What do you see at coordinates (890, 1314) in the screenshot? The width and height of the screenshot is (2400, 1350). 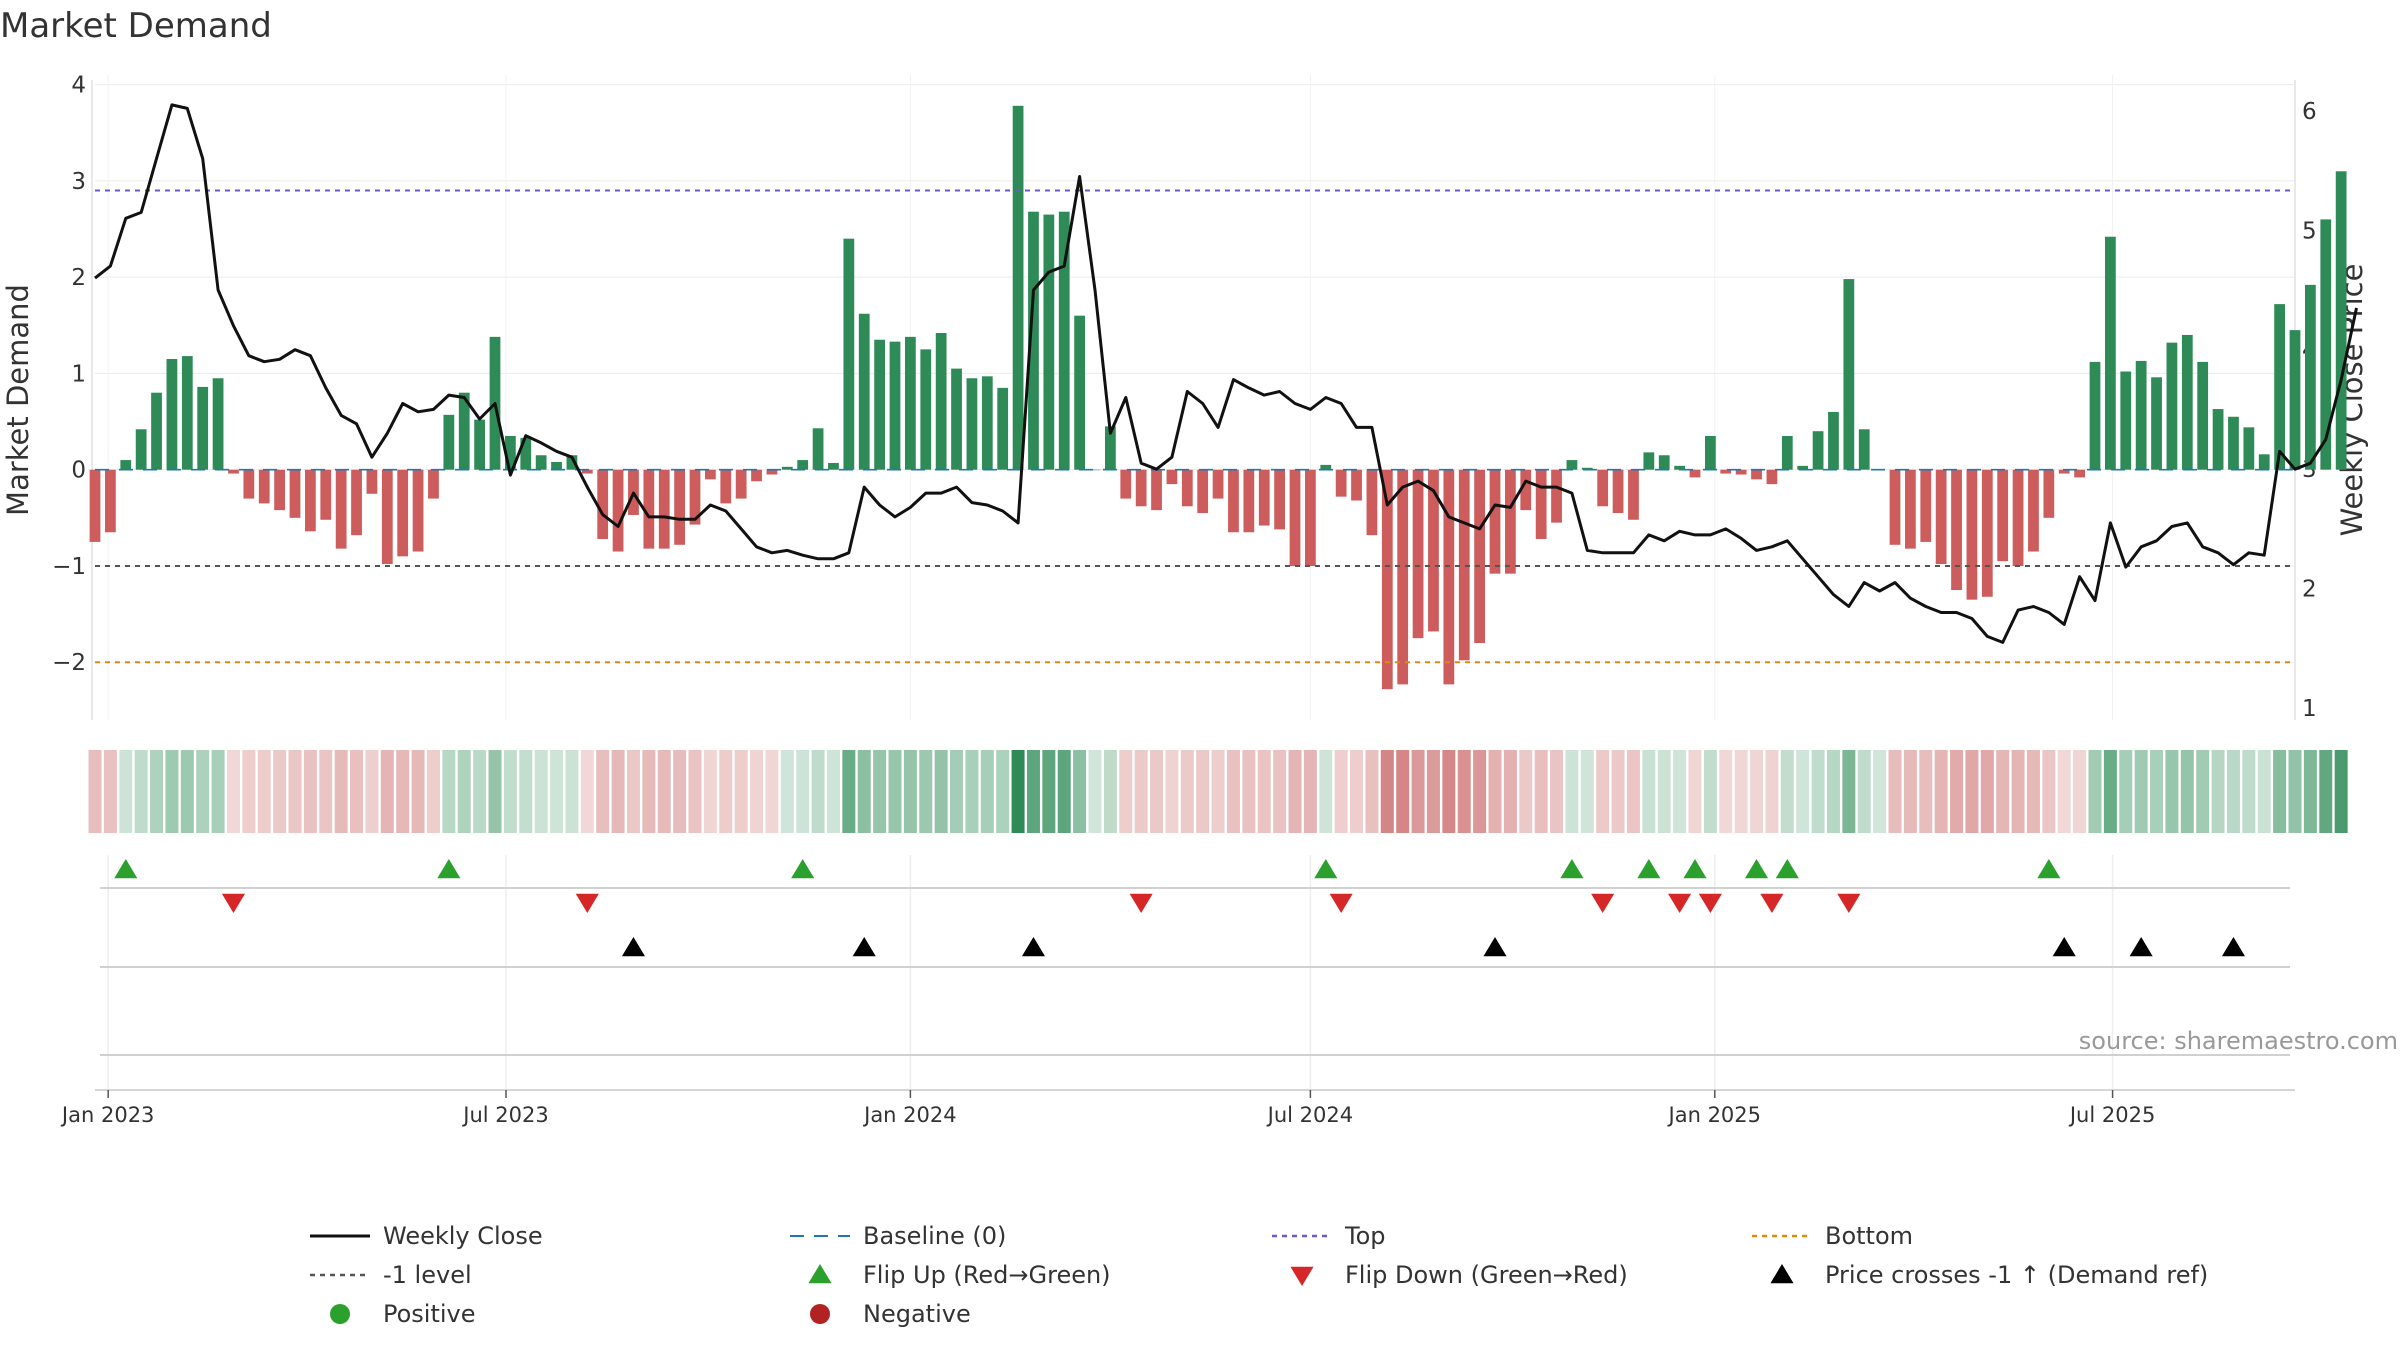 I see `legend-item: Negative` at bounding box center [890, 1314].